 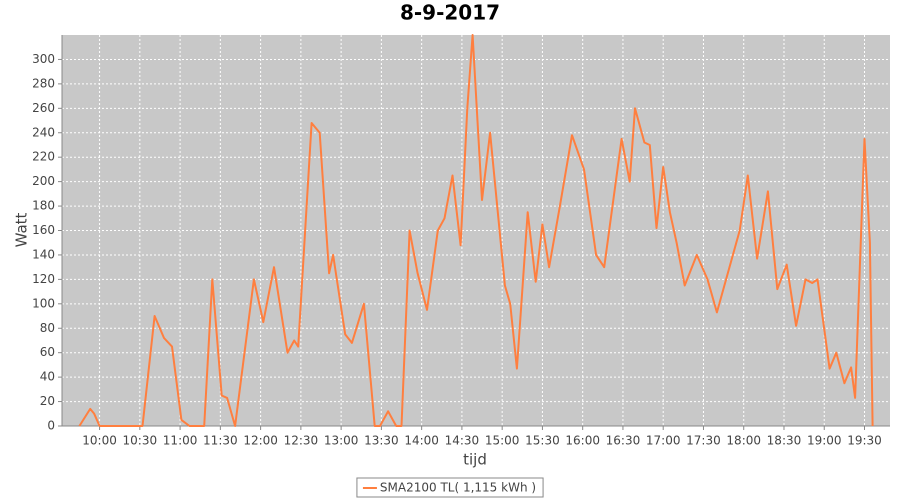 I want to click on x-tick-label: 13:30, so click(x=381, y=441).